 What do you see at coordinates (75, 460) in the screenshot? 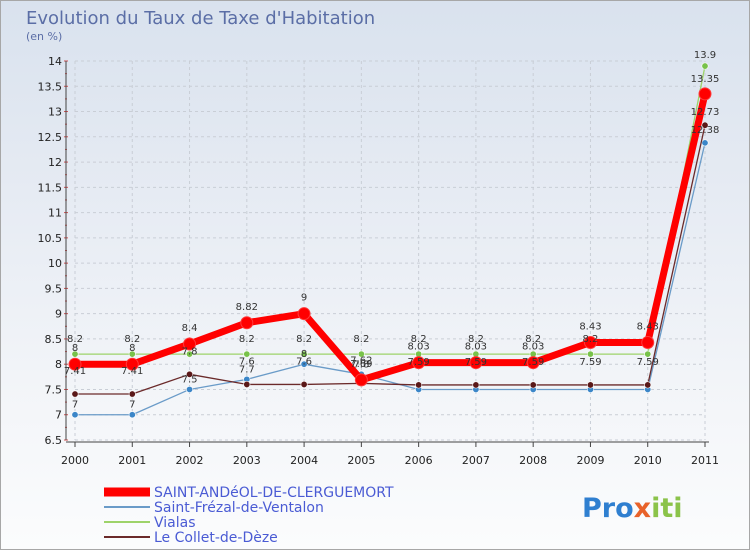
I see `x-tick-label-0: 2000` at bounding box center [75, 460].